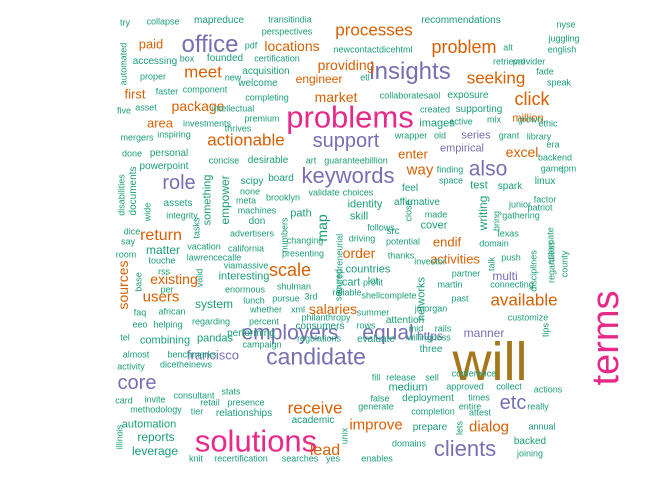 The height and width of the screenshot is (480, 672). What do you see at coordinates (540, 207) in the screenshot?
I see `word-patriot: patriot` at bounding box center [540, 207].